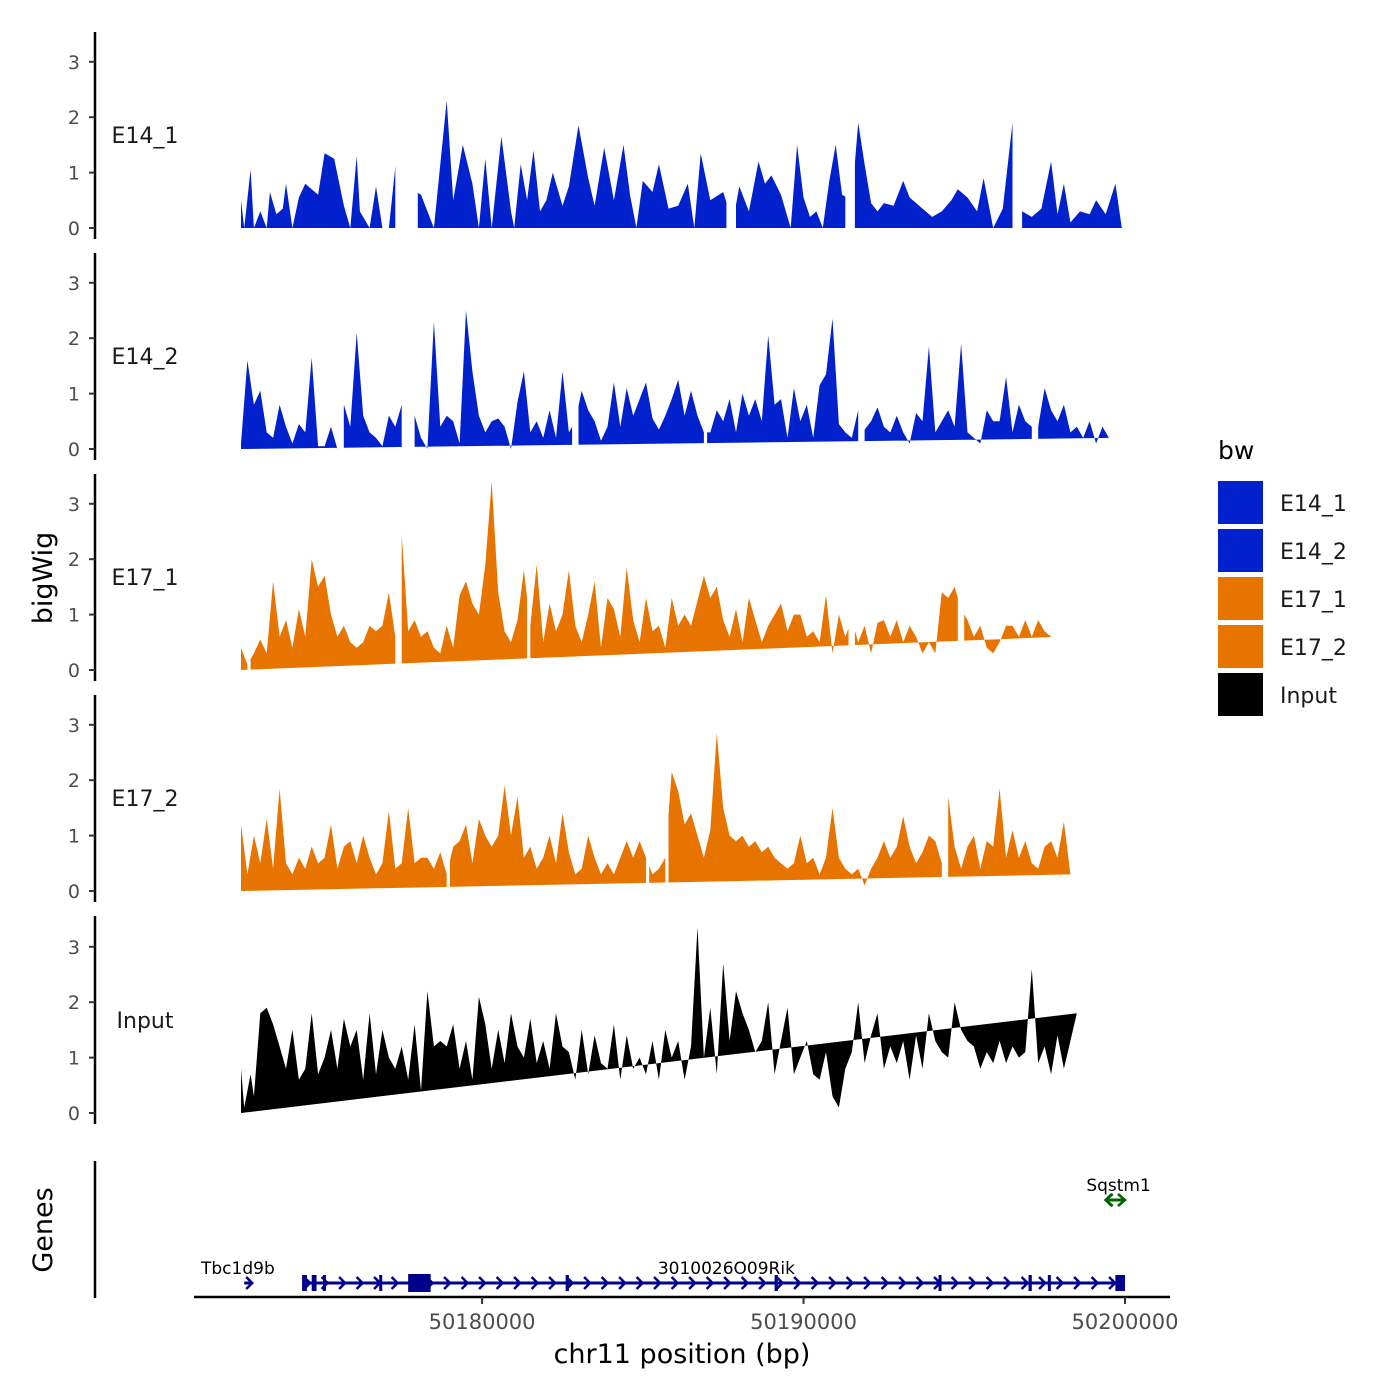 Image resolution: width=1400 pixels, height=1400 pixels. I want to click on legend-label-E17_2: E17_2, so click(1313, 648).